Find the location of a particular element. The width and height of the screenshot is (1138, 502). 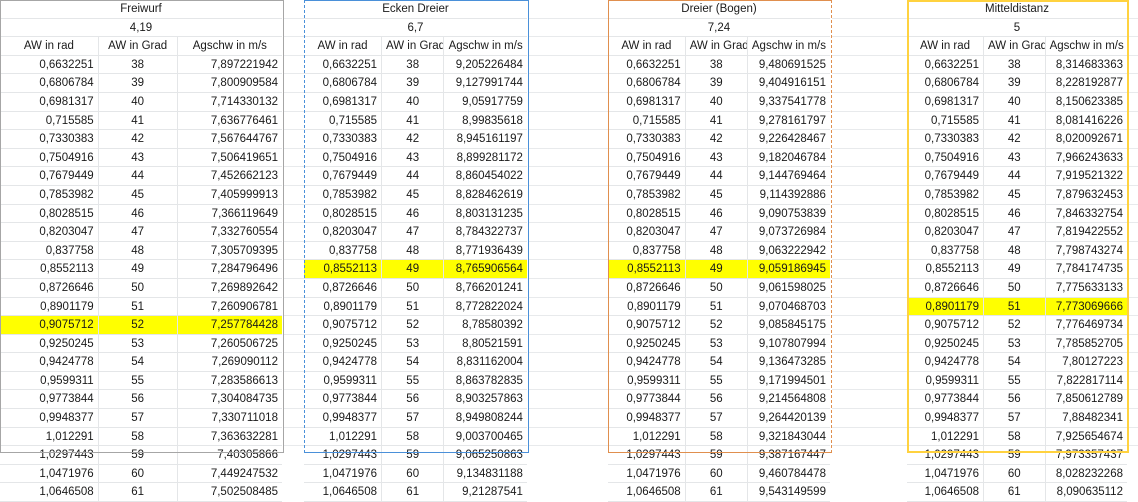

cell-aw-rad: 0,9424778 is located at coordinates (343, 362).